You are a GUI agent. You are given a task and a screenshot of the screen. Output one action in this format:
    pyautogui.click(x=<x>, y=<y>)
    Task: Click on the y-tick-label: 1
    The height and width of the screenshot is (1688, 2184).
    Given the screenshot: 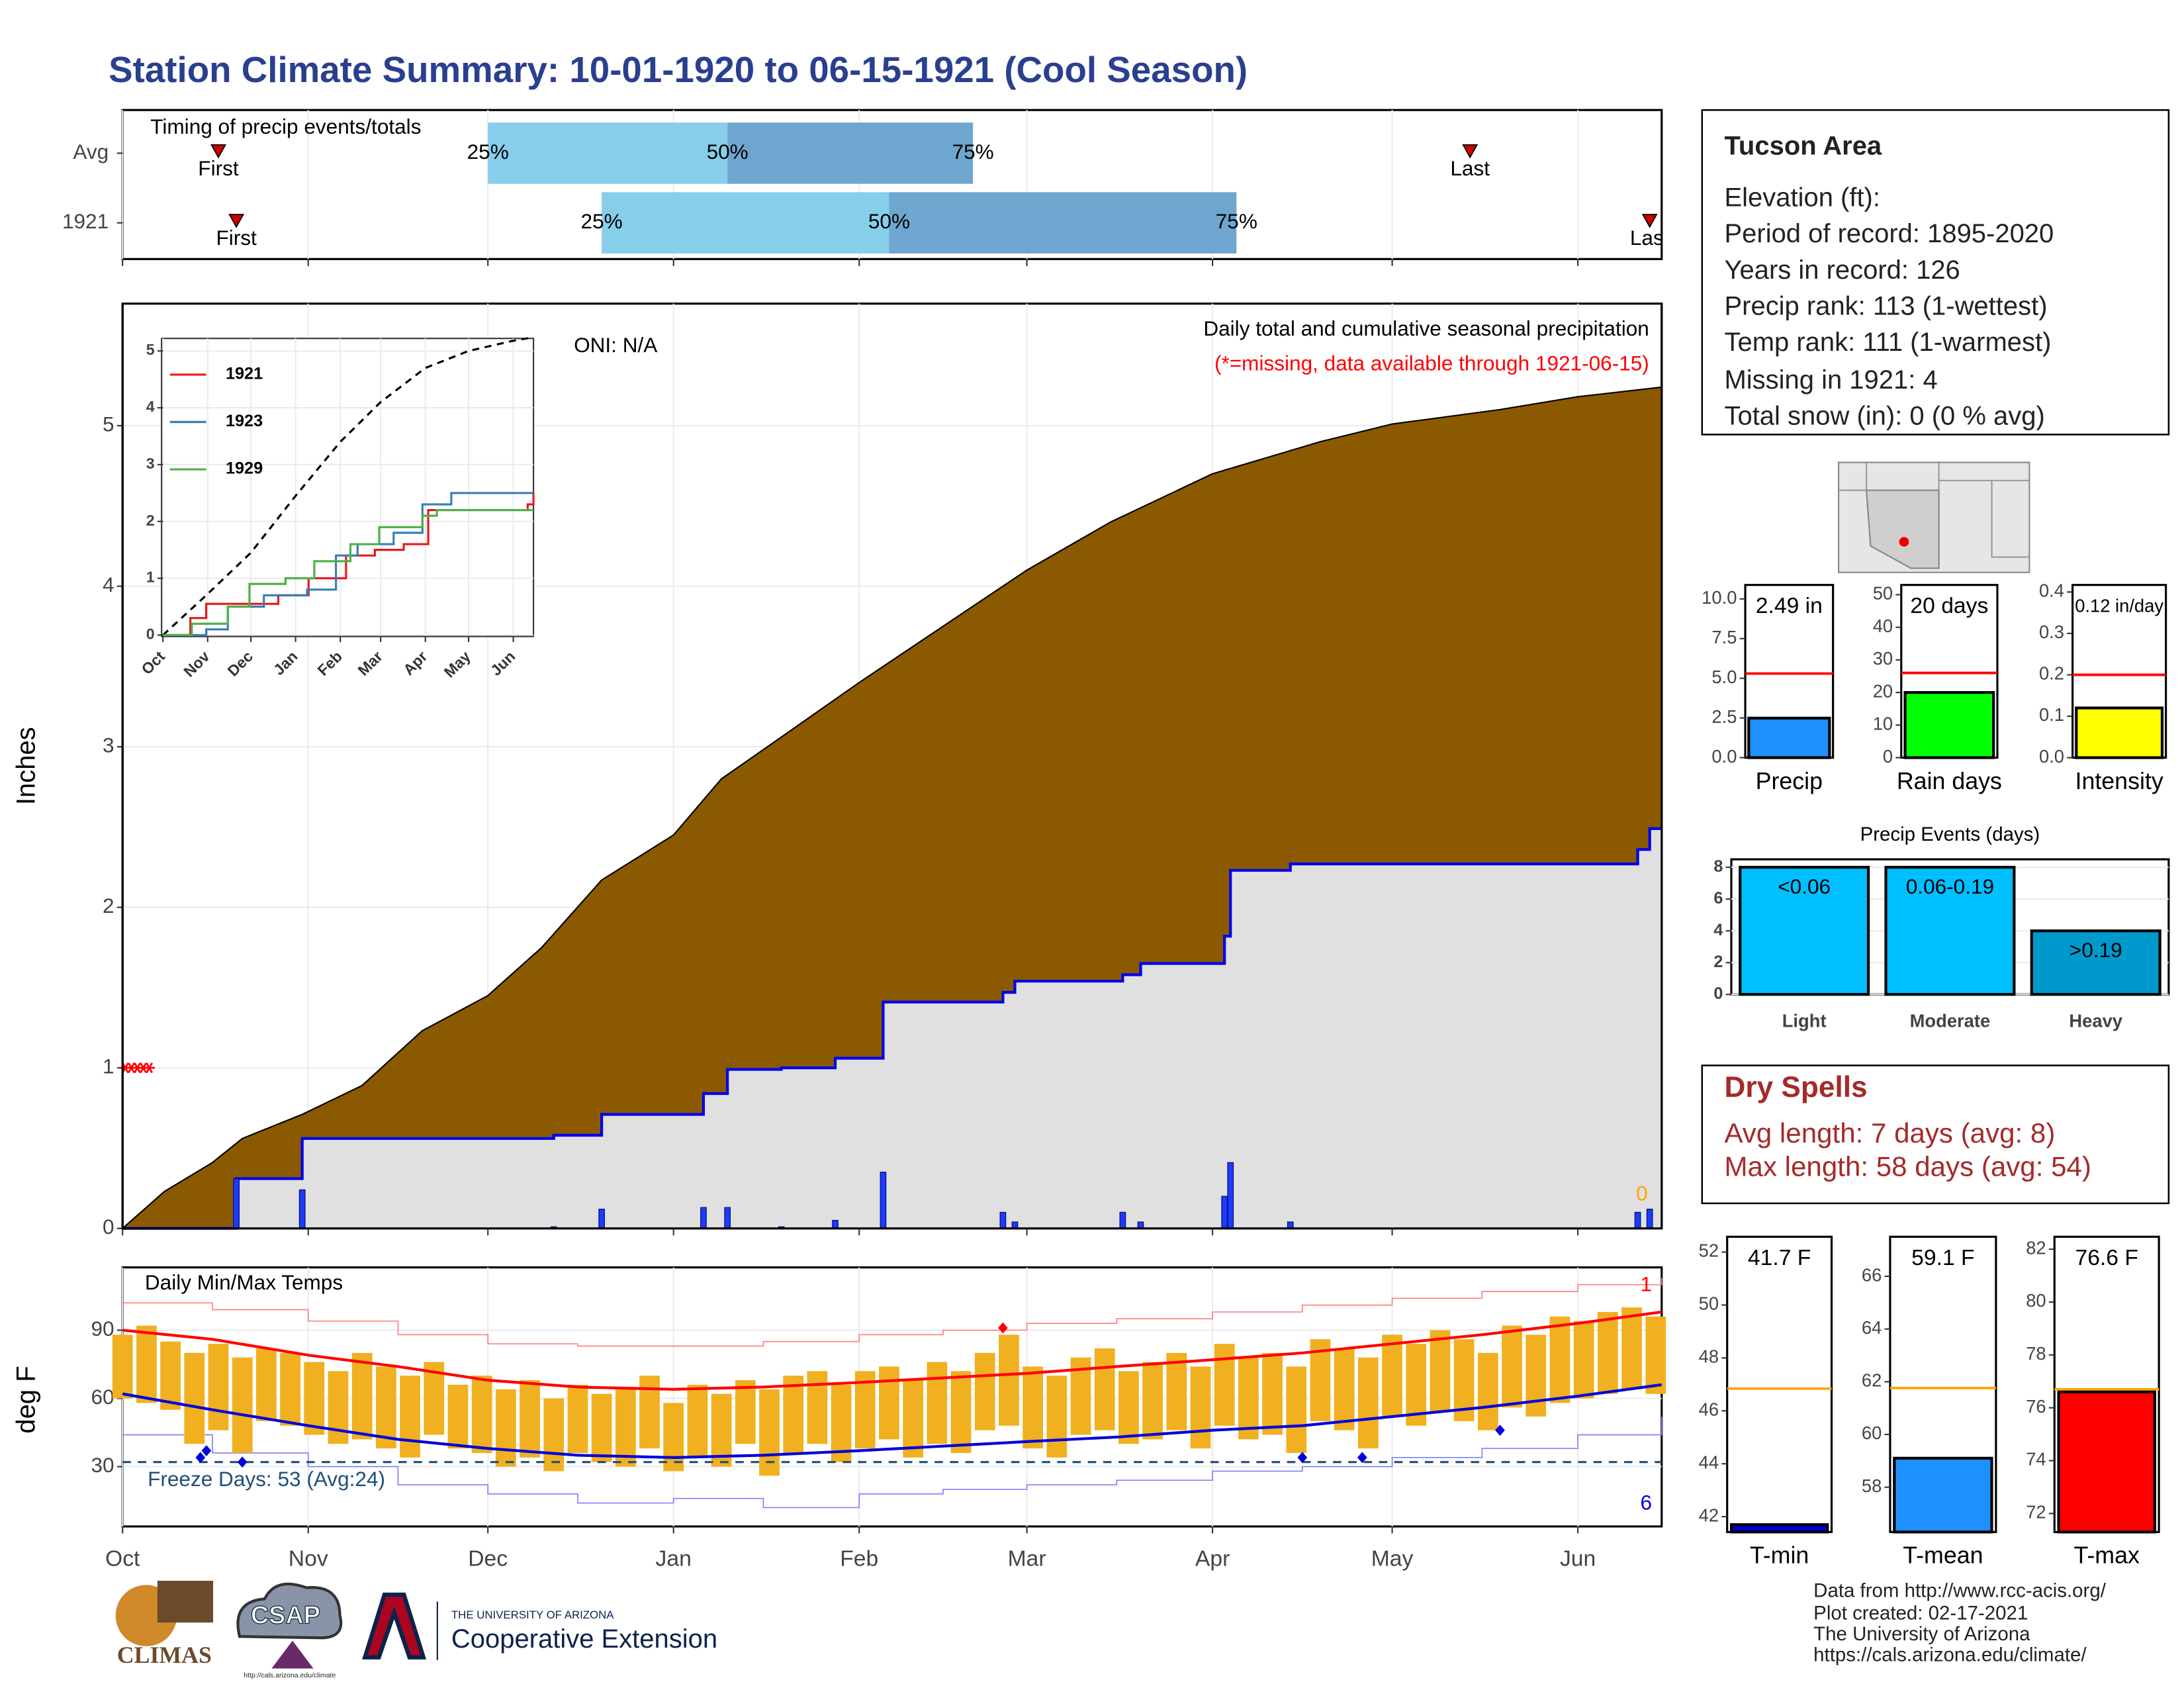 What is the action you would take?
    pyautogui.click(x=150, y=577)
    